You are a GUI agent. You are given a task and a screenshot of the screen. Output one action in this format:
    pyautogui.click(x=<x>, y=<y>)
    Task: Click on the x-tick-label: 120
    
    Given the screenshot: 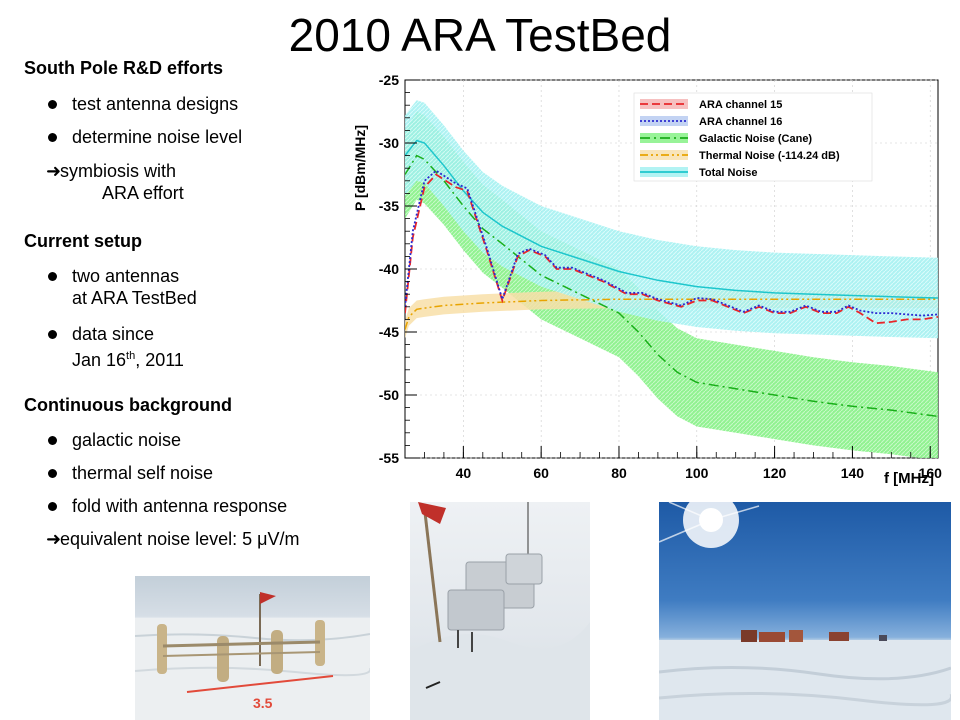 What is the action you would take?
    pyautogui.click(x=775, y=473)
    